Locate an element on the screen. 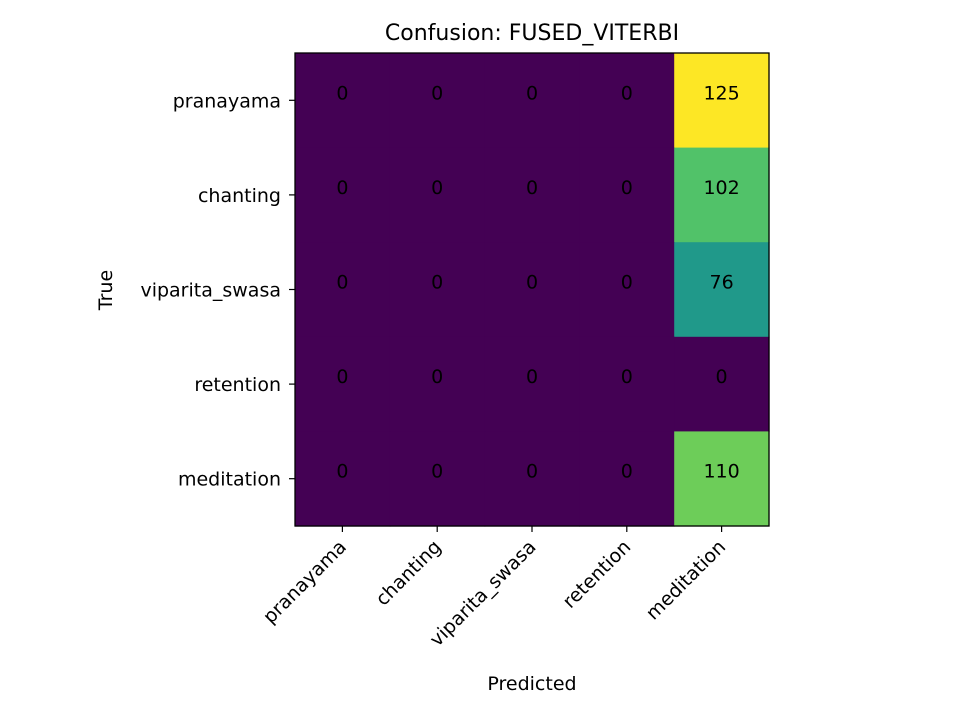 This screenshot has height=720, width=960. cell-value-label: 102 is located at coordinates (721, 188).